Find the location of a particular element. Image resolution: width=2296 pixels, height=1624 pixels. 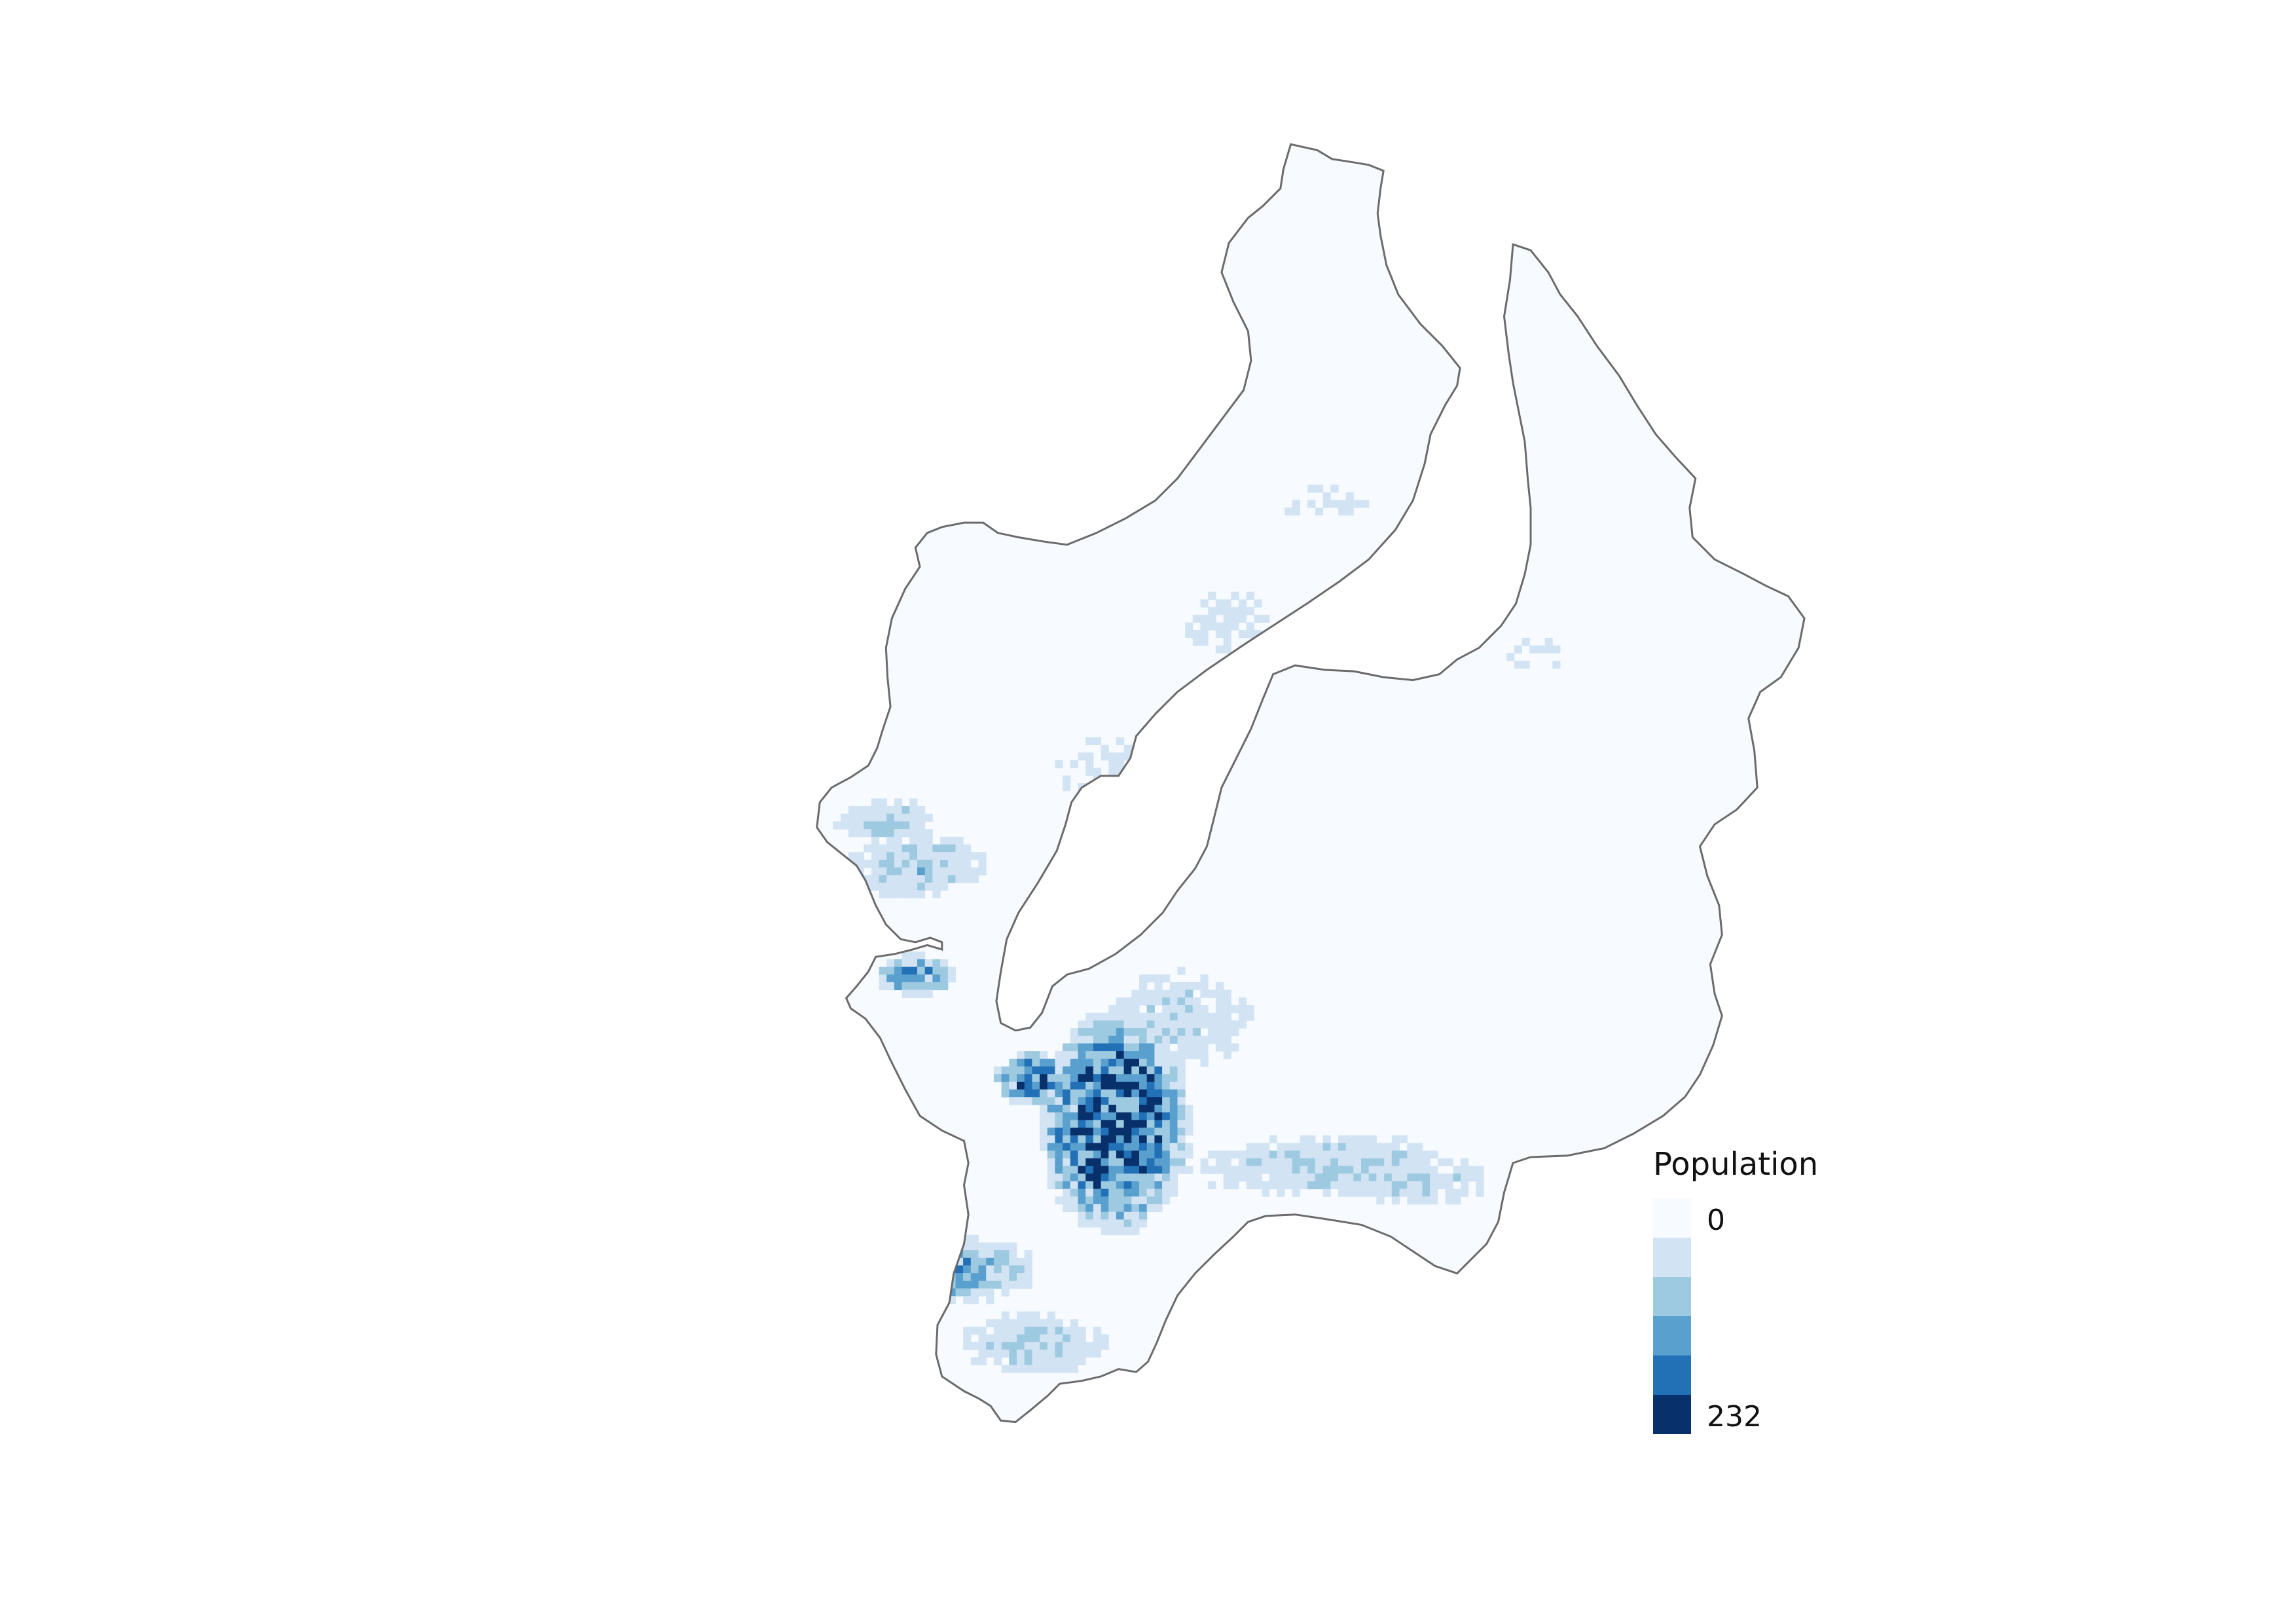

legend-max-label: 232 is located at coordinates (1734, 1416).